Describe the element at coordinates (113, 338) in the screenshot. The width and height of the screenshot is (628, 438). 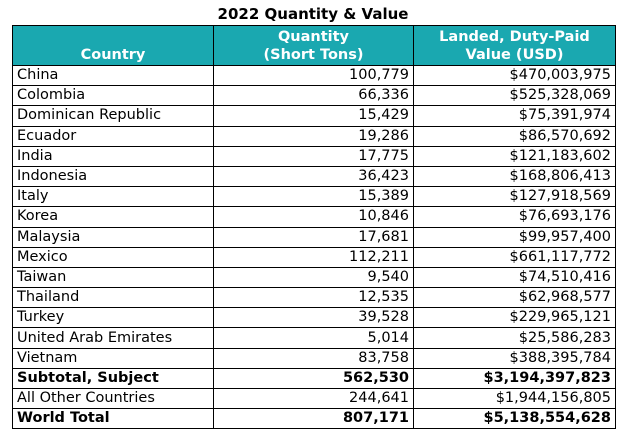
I see `country-cell: United Arab Emirates` at that location.